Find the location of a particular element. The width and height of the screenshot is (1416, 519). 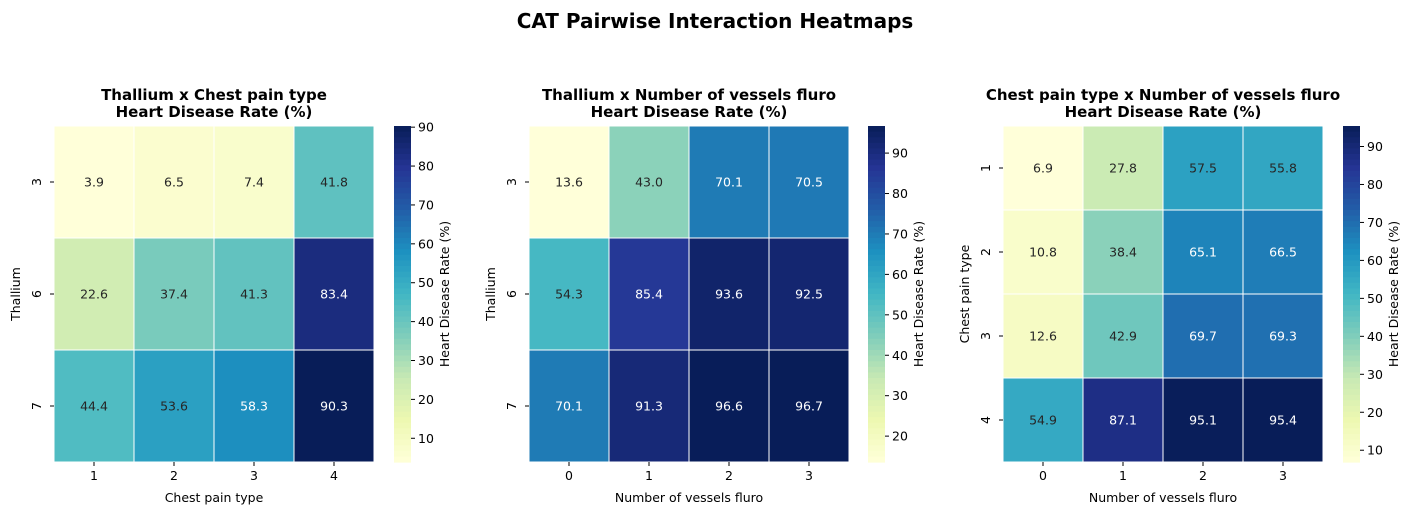

cell-value-label: 69.7 is located at coordinates (1203, 336).